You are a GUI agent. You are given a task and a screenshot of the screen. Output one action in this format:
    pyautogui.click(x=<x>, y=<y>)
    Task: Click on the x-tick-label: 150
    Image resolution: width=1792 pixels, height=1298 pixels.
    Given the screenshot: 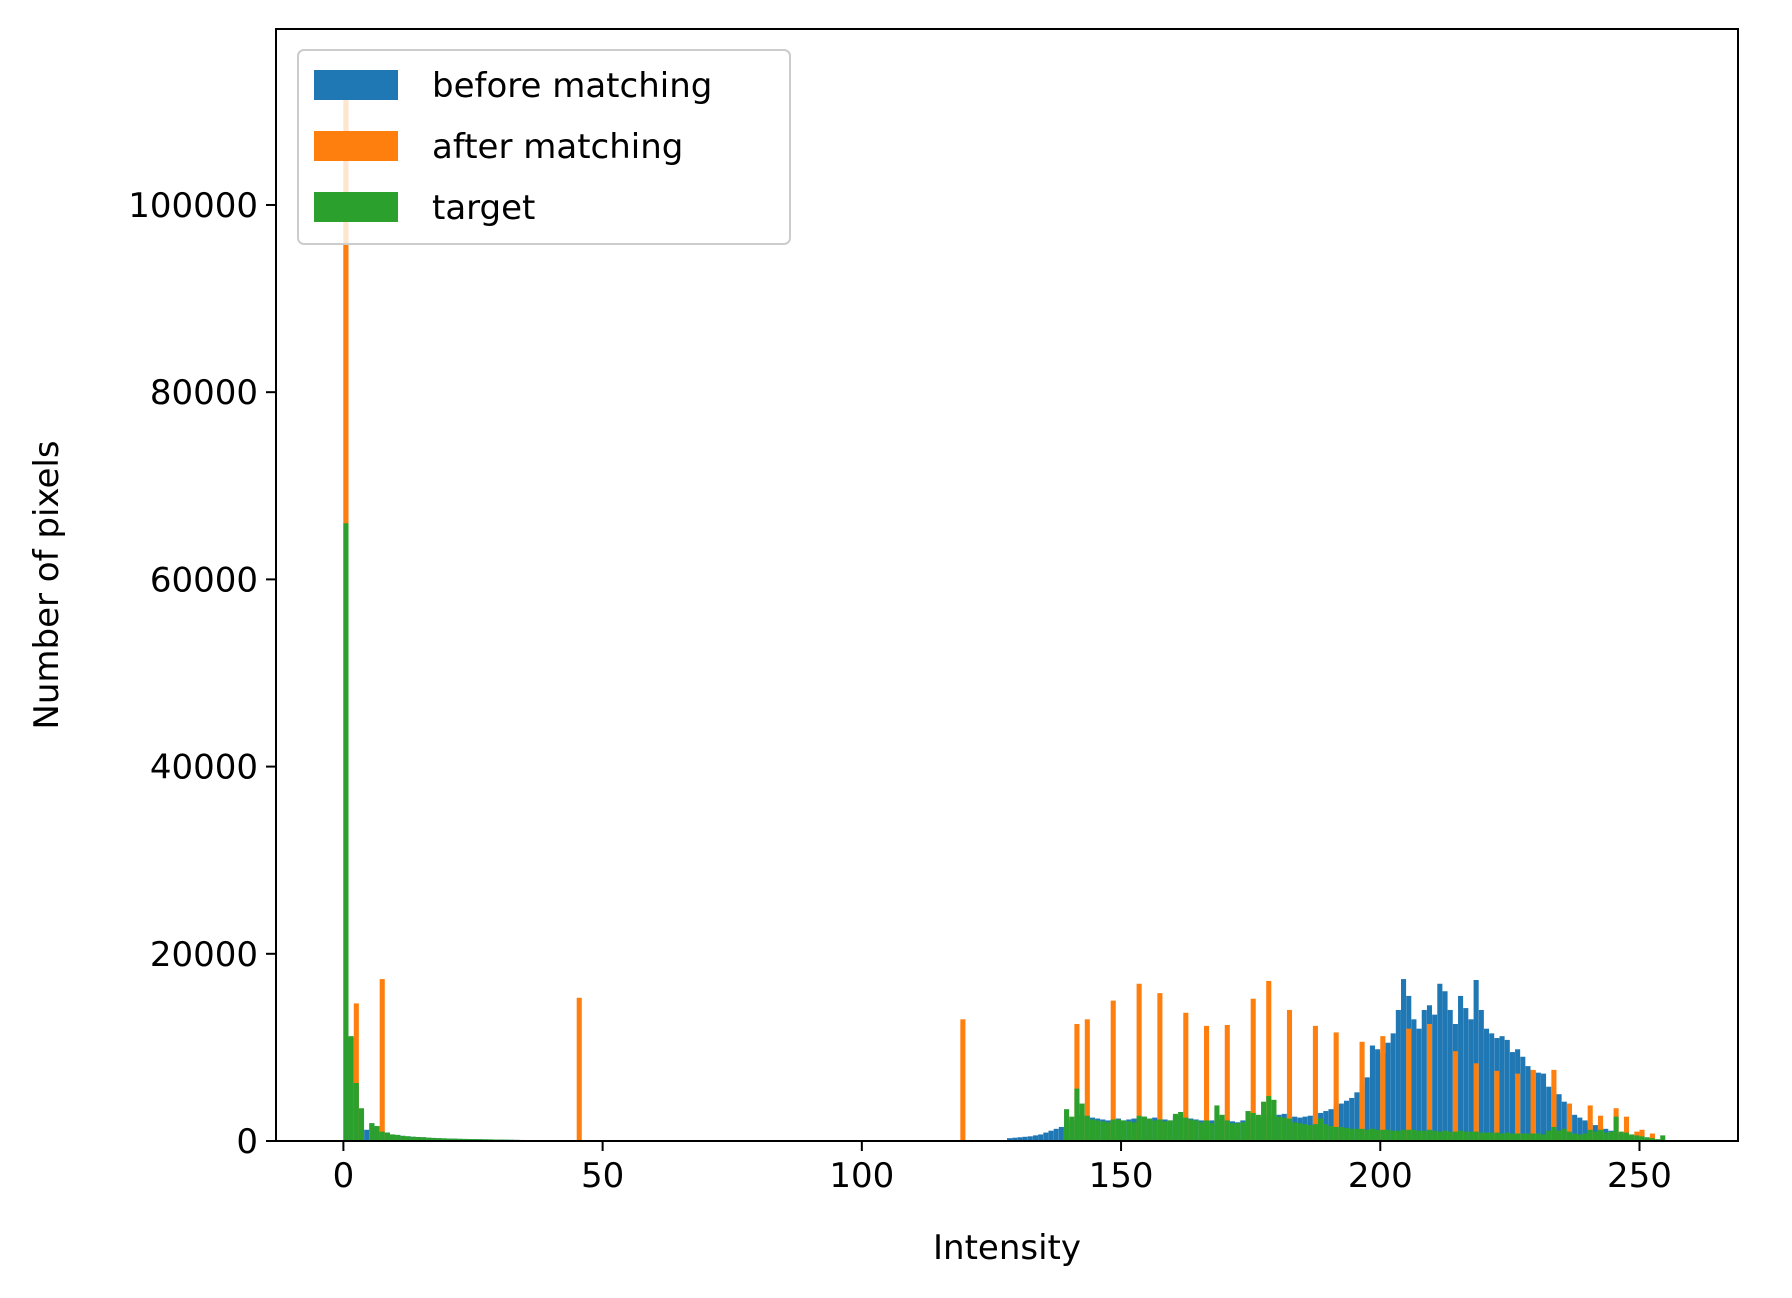 What is the action you would take?
    pyautogui.click(x=1121, y=1176)
    